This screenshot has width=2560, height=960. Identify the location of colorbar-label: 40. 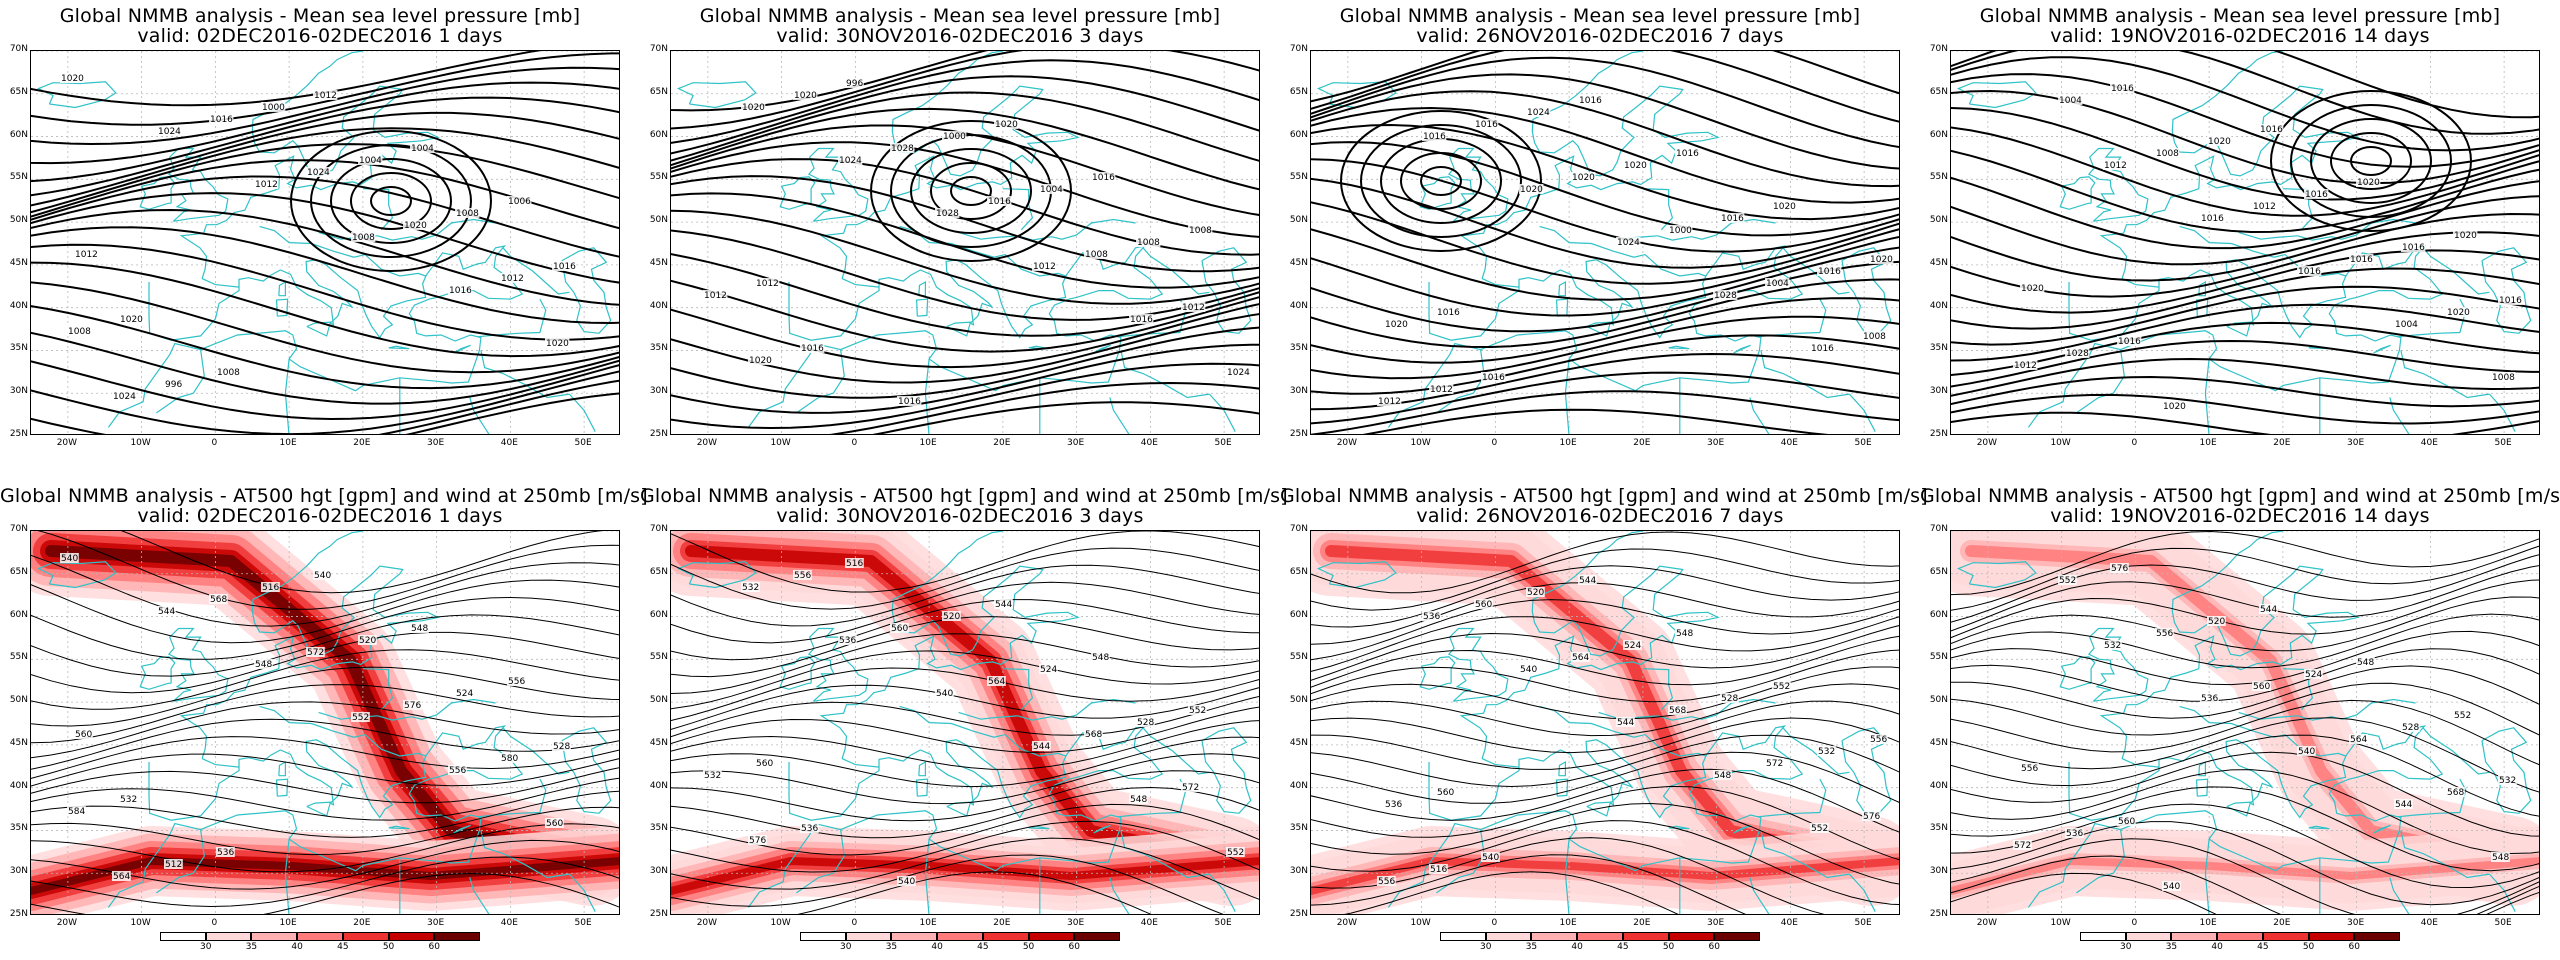
(937, 947).